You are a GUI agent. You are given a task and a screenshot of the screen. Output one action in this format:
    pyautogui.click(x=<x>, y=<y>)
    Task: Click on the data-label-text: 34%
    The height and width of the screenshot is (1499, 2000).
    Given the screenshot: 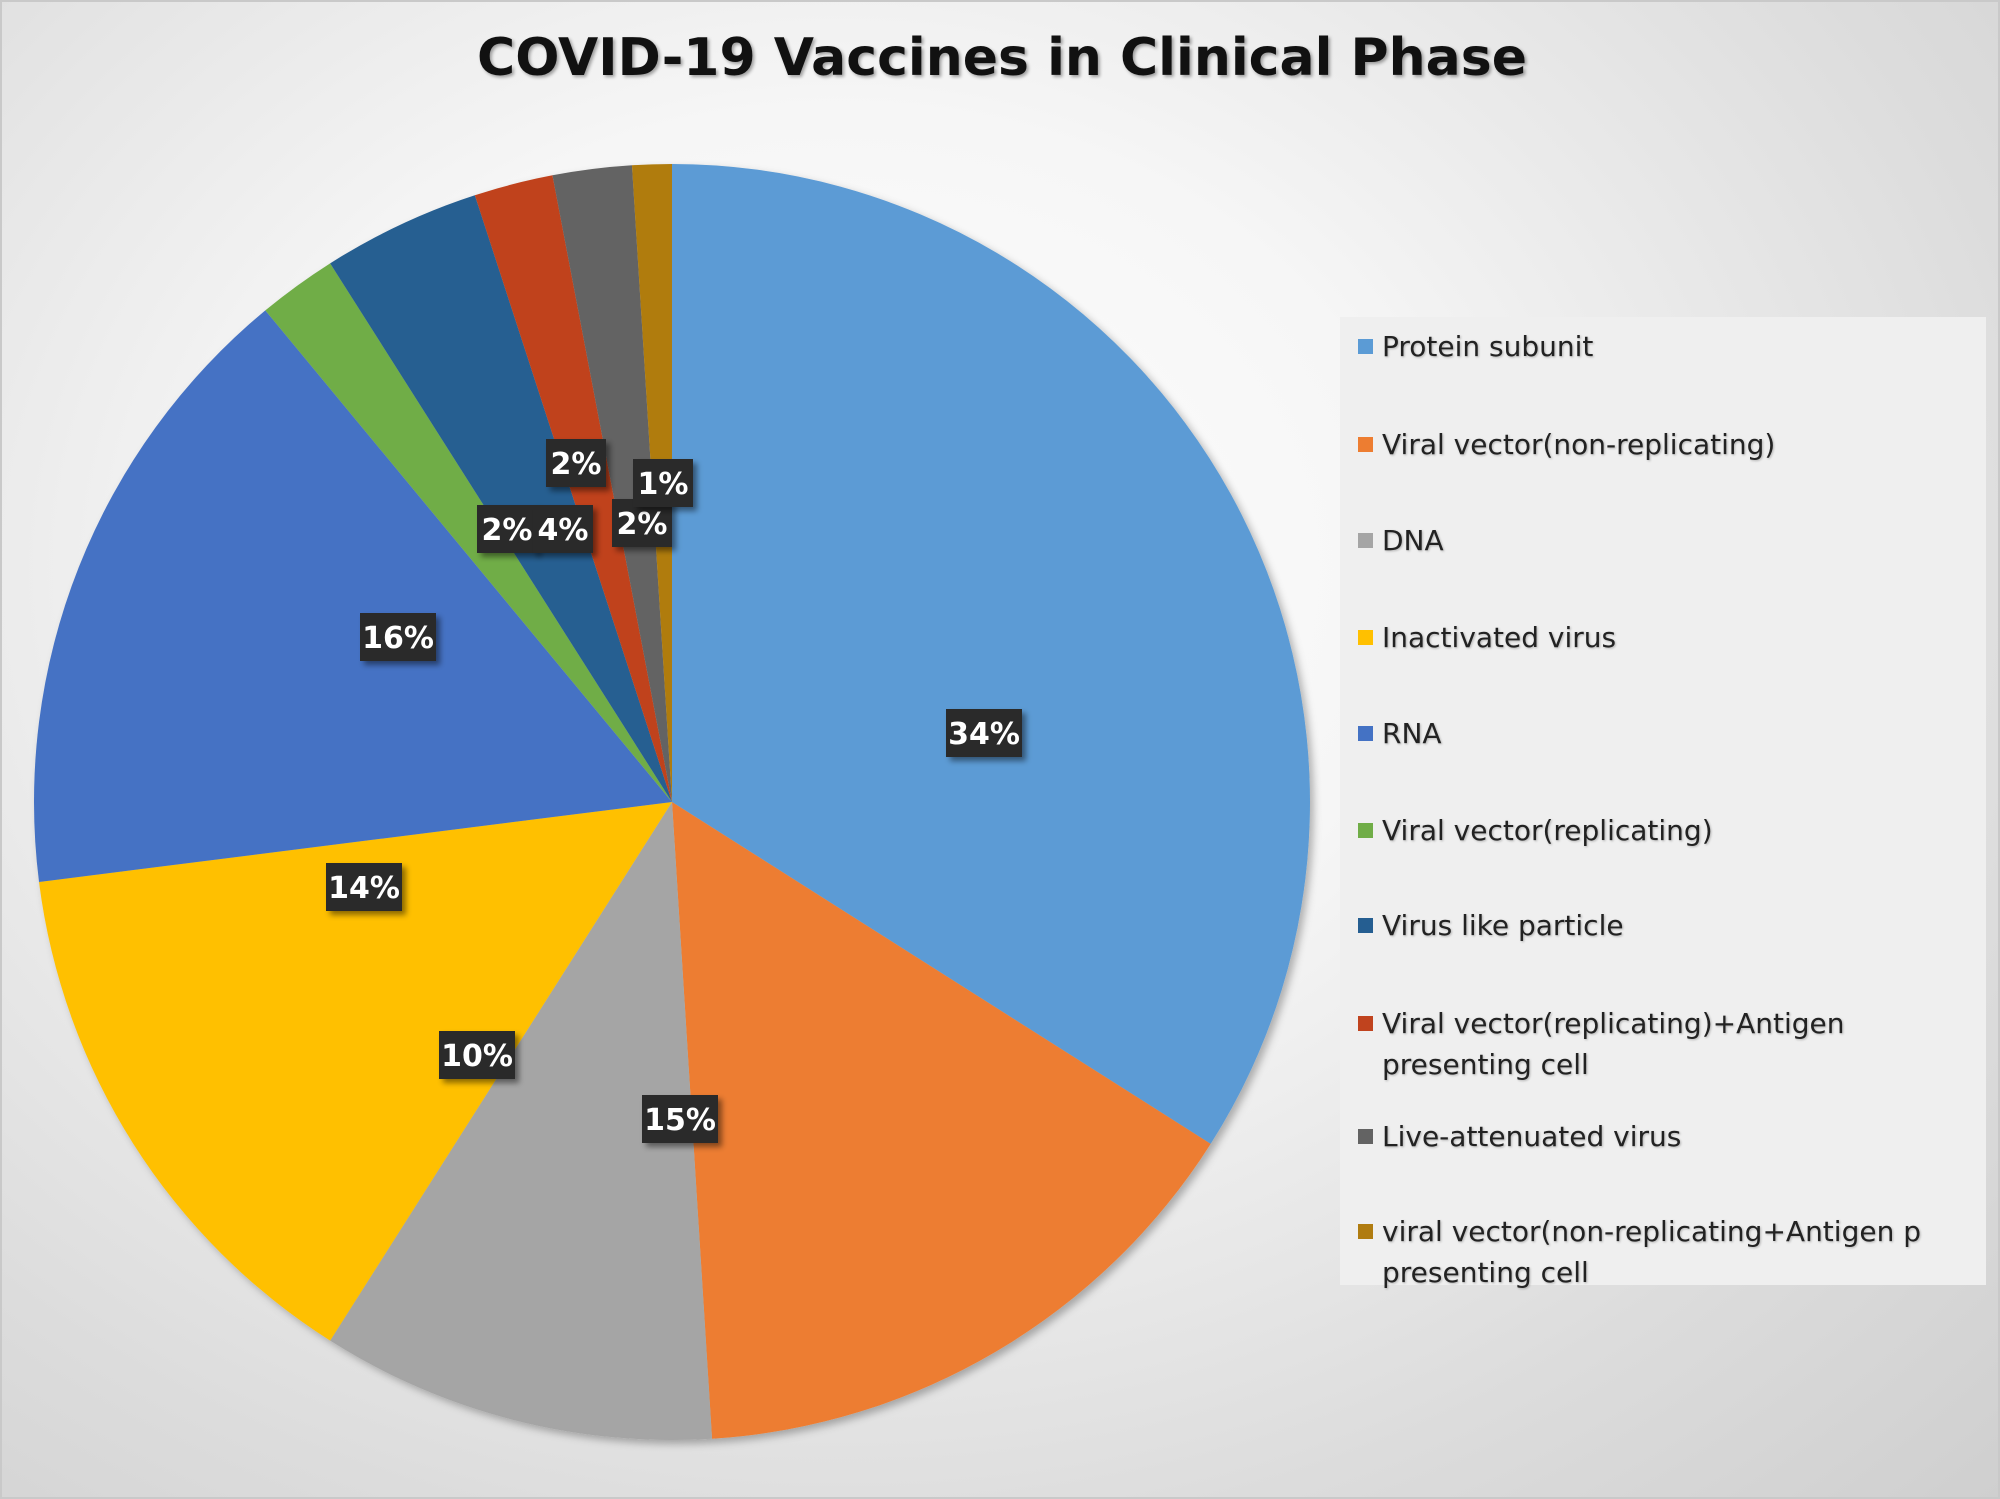 What is the action you would take?
    pyautogui.click(x=984, y=734)
    